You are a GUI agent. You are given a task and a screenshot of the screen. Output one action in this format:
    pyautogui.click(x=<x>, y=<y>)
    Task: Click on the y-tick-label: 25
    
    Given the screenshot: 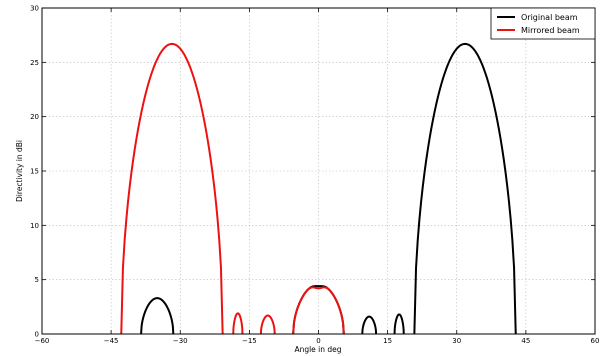 What is the action you would take?
    pyautogui.click(x=34, y=63)
    